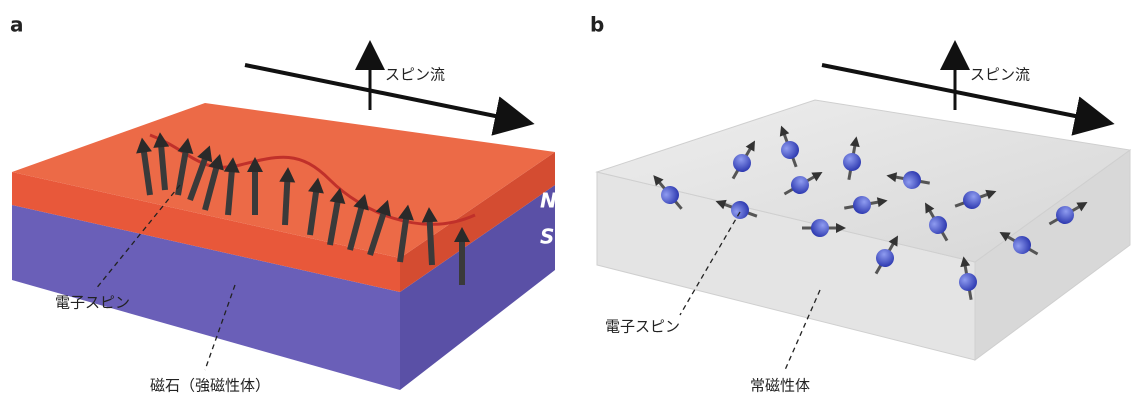 Image resolution: width=1137 pixels, height=401 pixels. What do you see at coordinates (547, 237) in the screenshot?
I see `pole-s: S` at bounding box center [547, 237].